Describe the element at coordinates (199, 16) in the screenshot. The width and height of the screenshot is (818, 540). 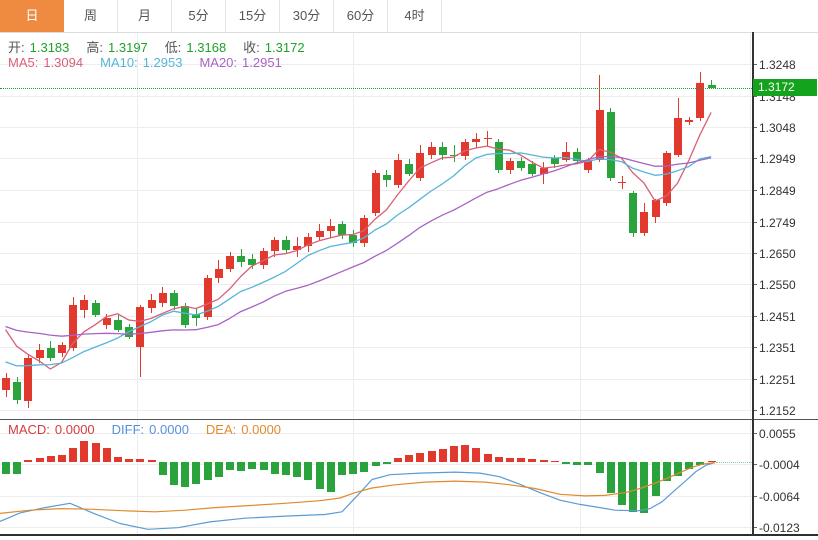
I see `tab-5min: 5分` at that location.